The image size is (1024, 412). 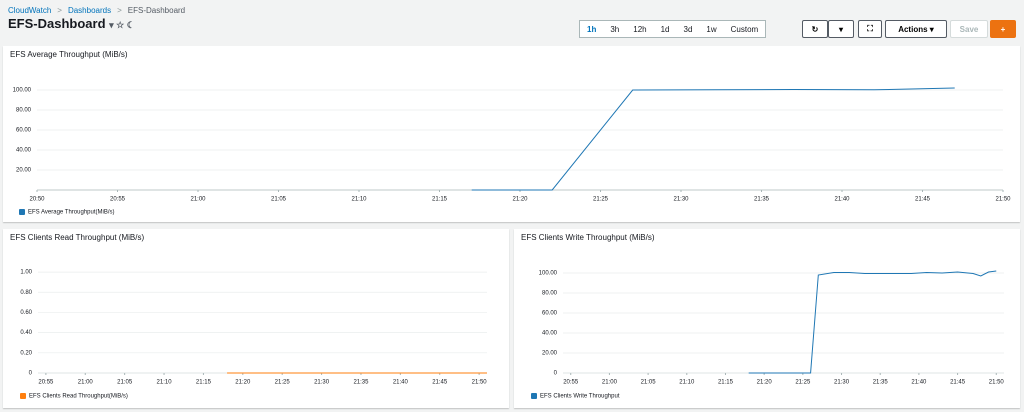 I want to click on legend-label: EFS Clients Write Throughput, so click(x=580, y=397).